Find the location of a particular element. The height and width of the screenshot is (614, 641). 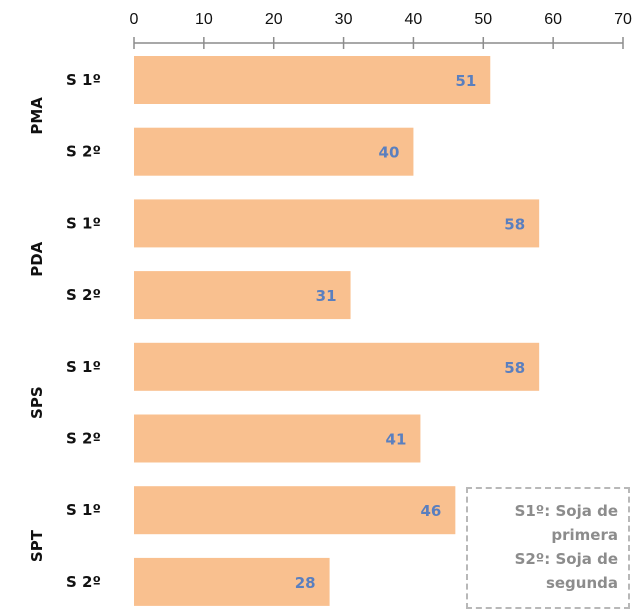

x-tick-label: 70 is located at coordinates (623, 19).